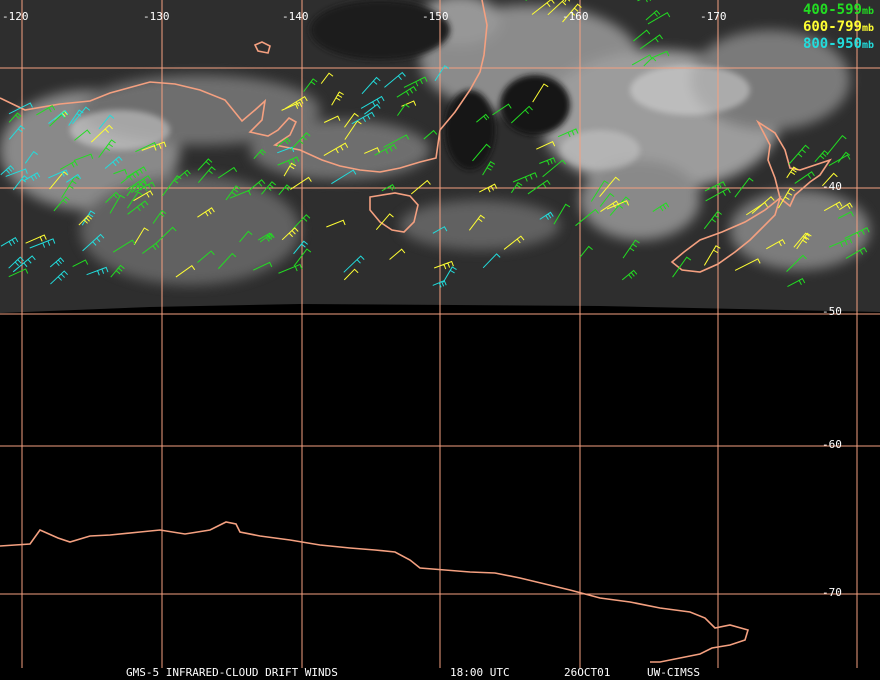 The width and height of the screenshot is (880, 680). What do you see at coordinates (838, 45) in the screenshot?
I see `legend-800-950: 800-950mb` at bounding box center [838, 45].